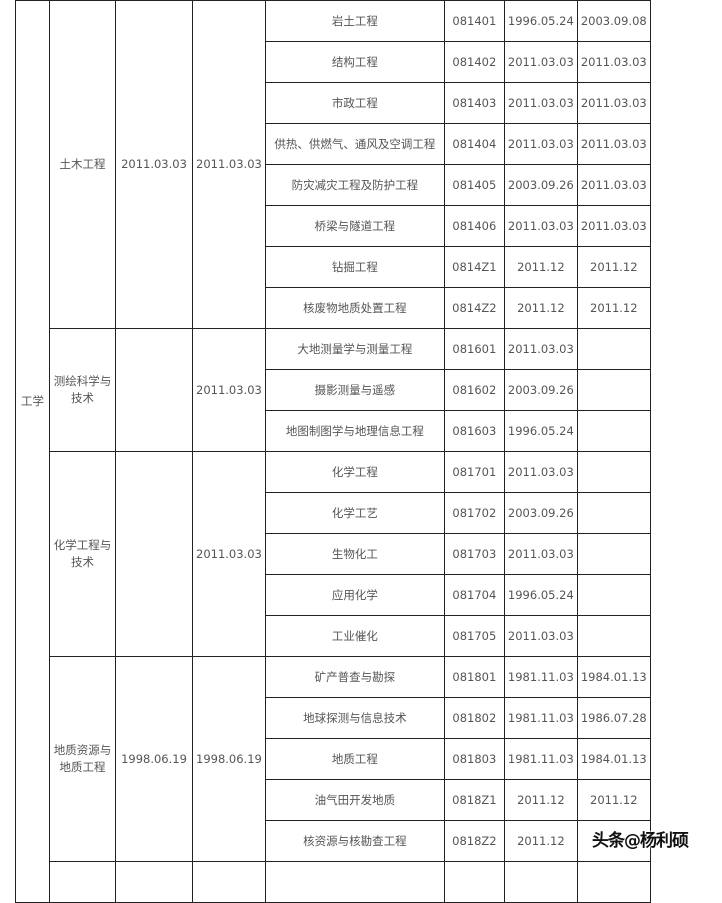 This screenshot has width=722, height=903. Describe the element at coordinates (354, 718) in the screenshot. I see `second-level-discipline: 地球探测与信息技术` at that location.